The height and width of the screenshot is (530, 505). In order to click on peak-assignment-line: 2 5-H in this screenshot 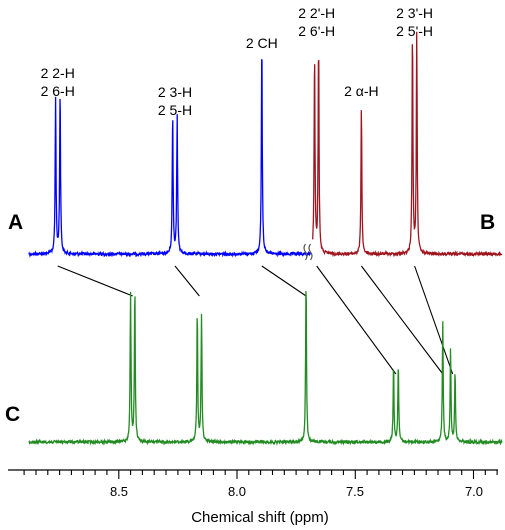, I will do `click(175, 110)`.